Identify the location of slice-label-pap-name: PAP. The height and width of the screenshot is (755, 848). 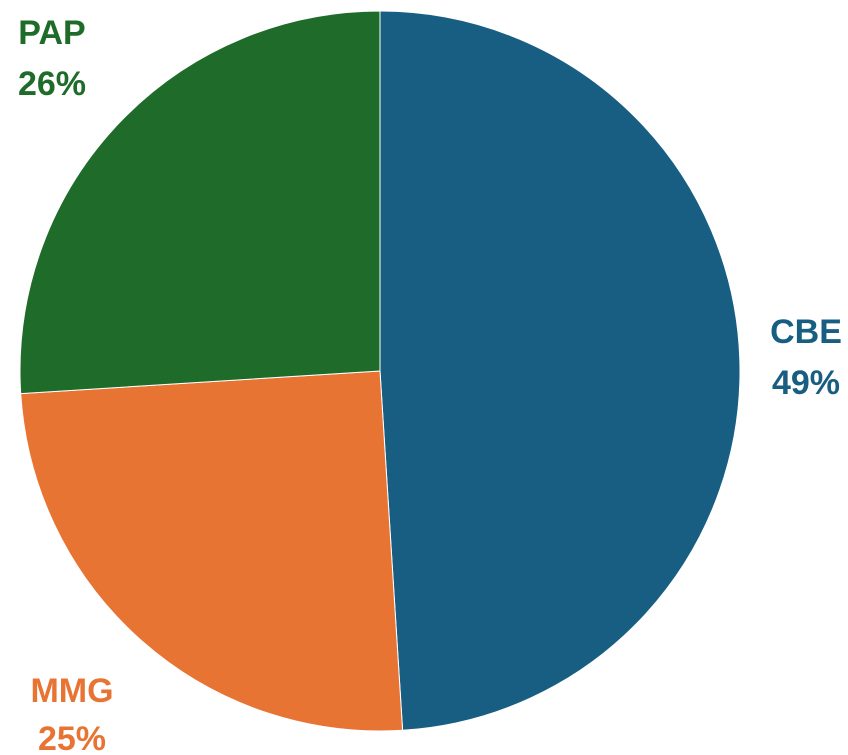
(51, 33).